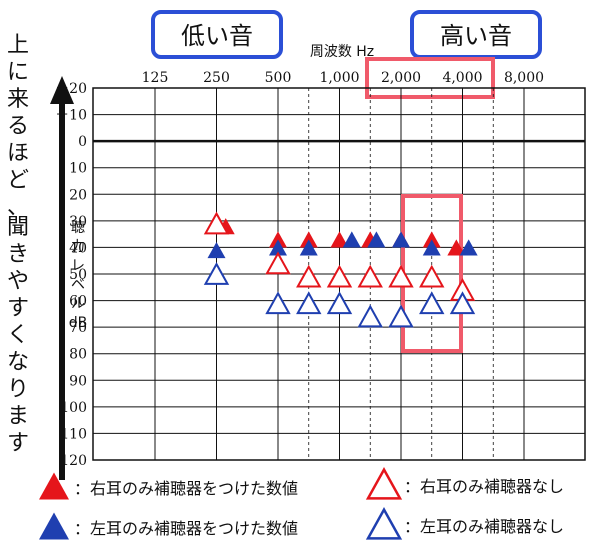  What do you see at coordinates (155, 78) in the screenshot?
I see `x-tick-label: 125` at bounding box center [155, 78].